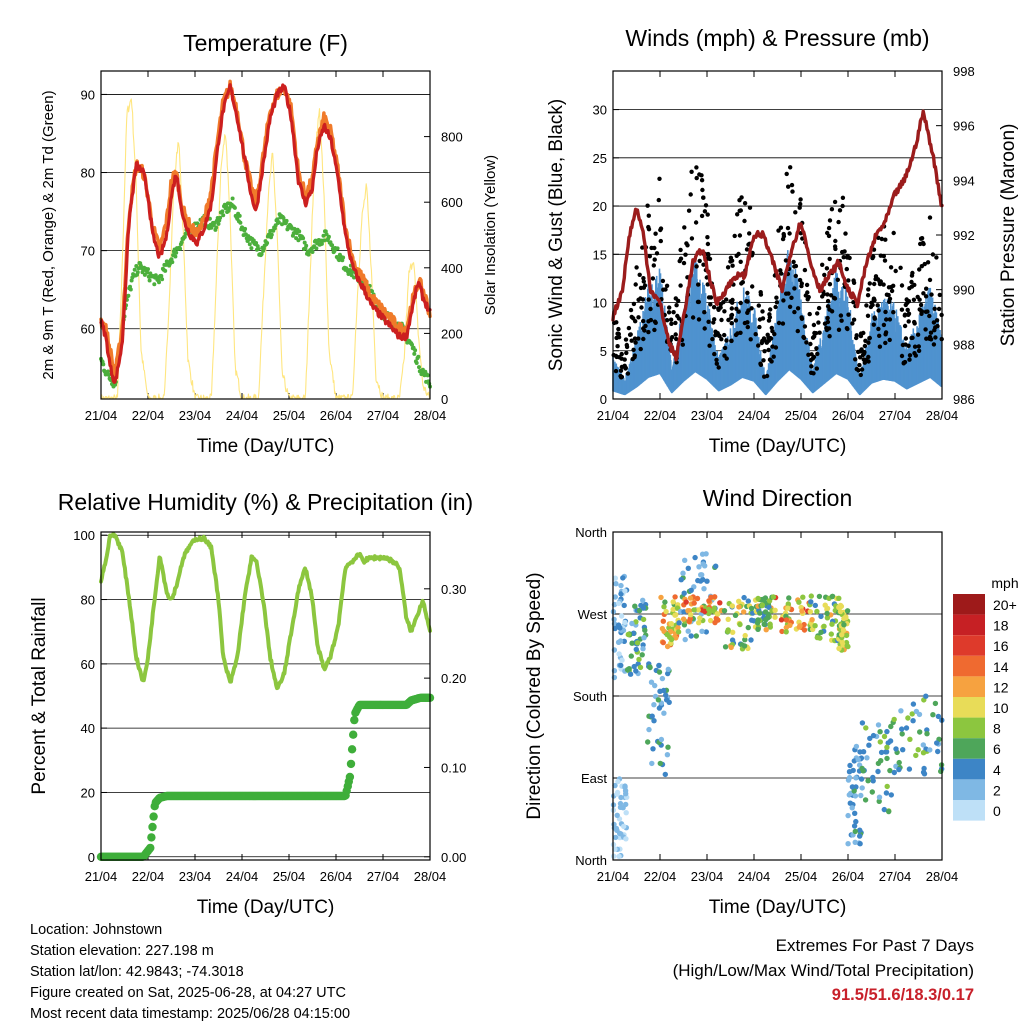  What do you see at coordinates (452, 202) in the screenshot?
I see `y2-tick-label: 600` at bounding box center [452, 202].